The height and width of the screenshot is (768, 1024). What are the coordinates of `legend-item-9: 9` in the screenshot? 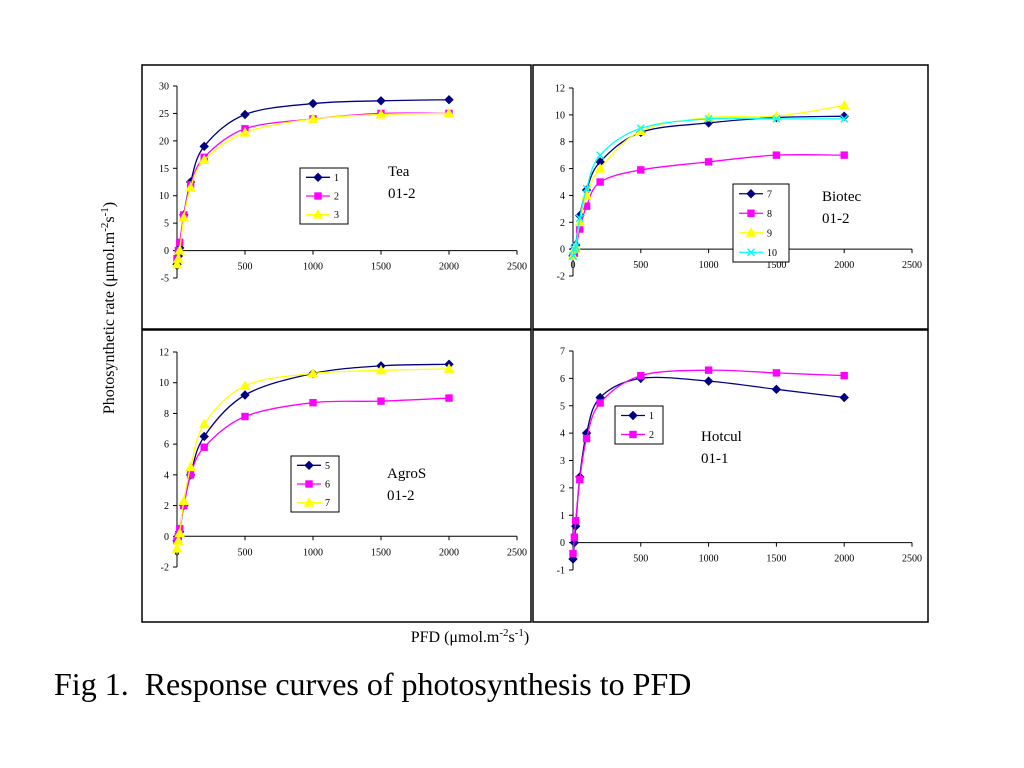 It's located at (755, 233).